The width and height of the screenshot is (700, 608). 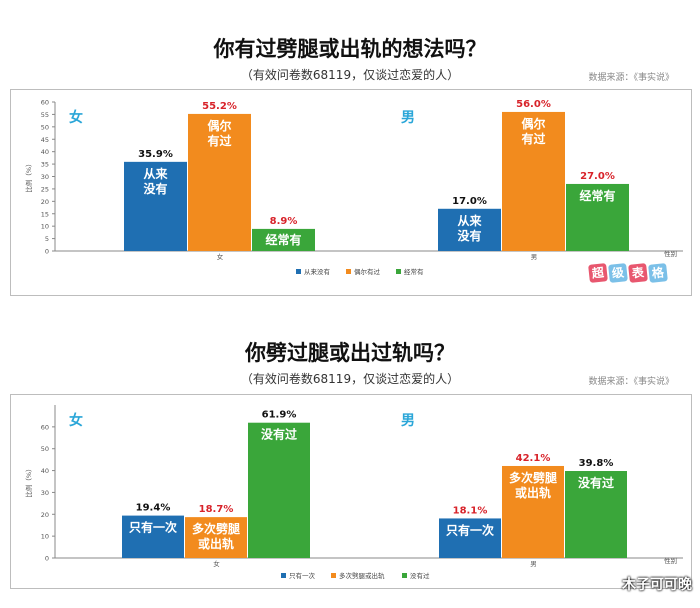 I want to click on watermark-logo: 超 级 表 格, so click(x=628, y=273).